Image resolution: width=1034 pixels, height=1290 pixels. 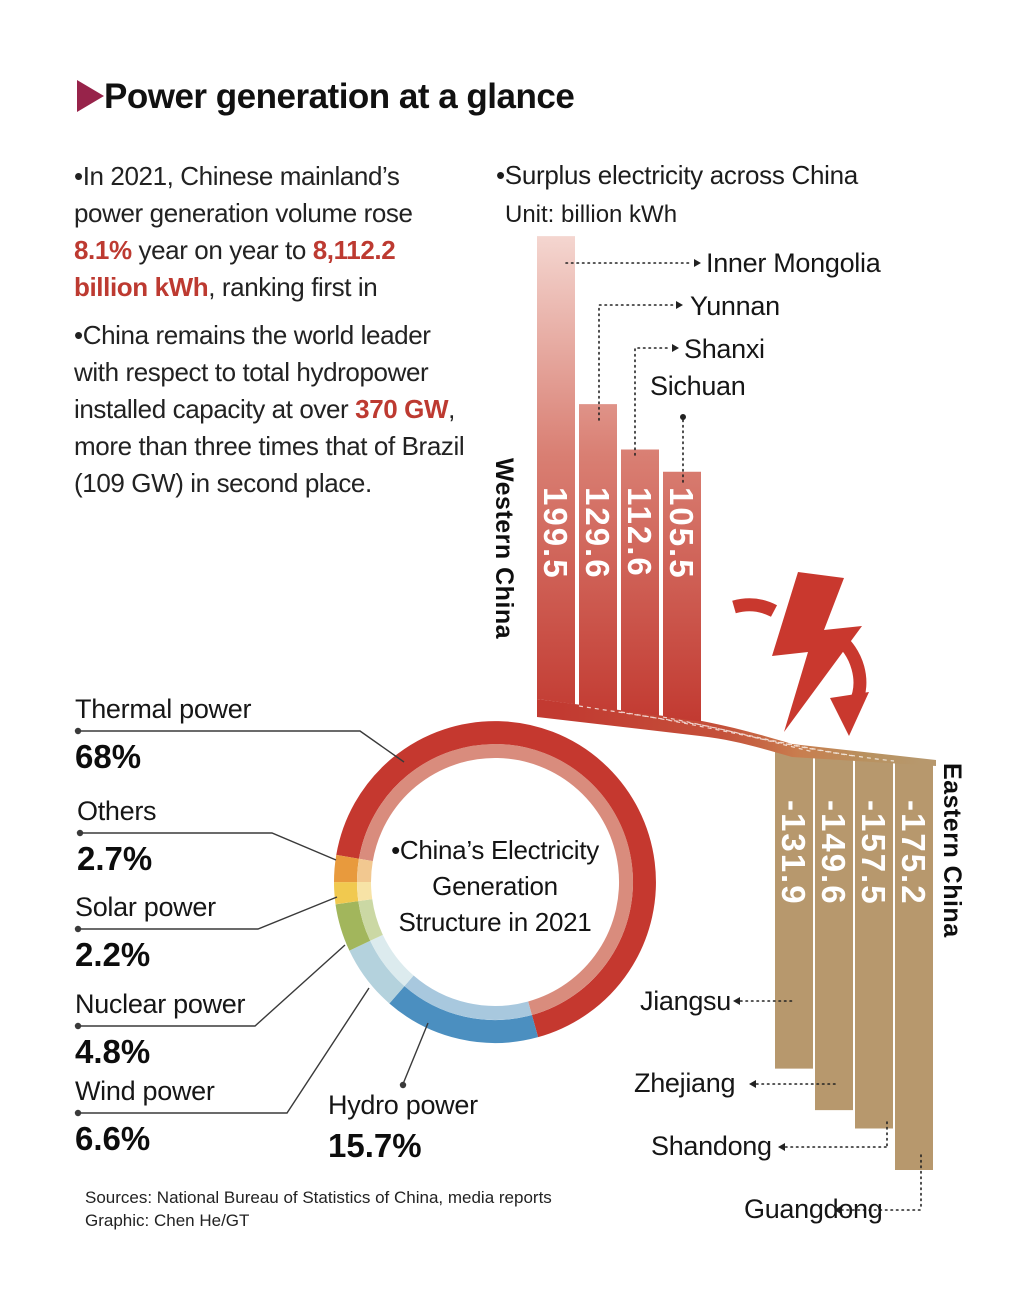 What do you see at coordinates (793, 263) in the screenshot?
I see `label-inner-mongolia: Inner Mongolia` at bounding box center [793, 263].